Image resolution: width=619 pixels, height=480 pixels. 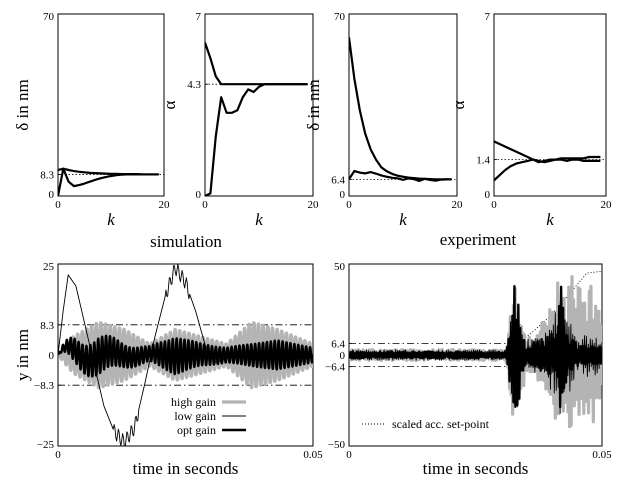 I want to click on y-tick-label: 25, so click(x=49, y=267).